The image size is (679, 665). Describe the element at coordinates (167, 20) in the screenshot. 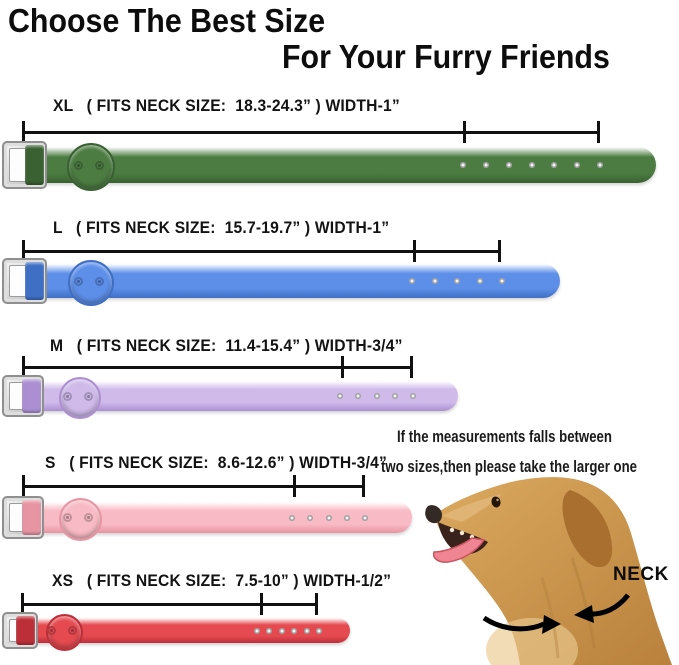

I see `title-line-1: Choose The Best Size` at that location.